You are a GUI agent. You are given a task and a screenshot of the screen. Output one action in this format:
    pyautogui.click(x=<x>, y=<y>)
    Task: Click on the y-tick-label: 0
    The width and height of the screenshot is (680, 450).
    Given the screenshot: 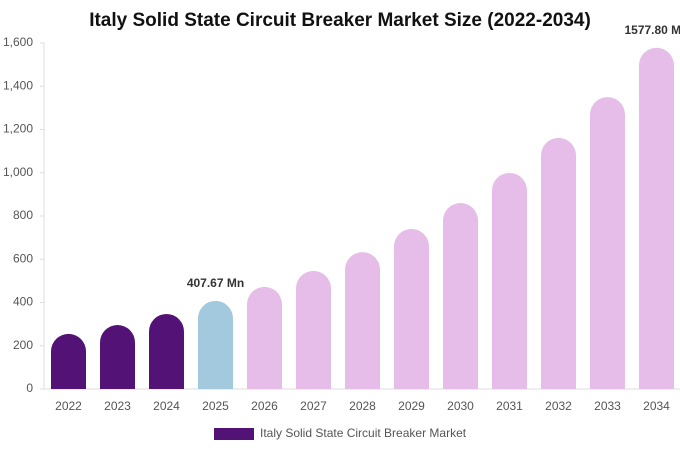 What is the action you would take?
    pyautogui.click(x=29, y=388)
    